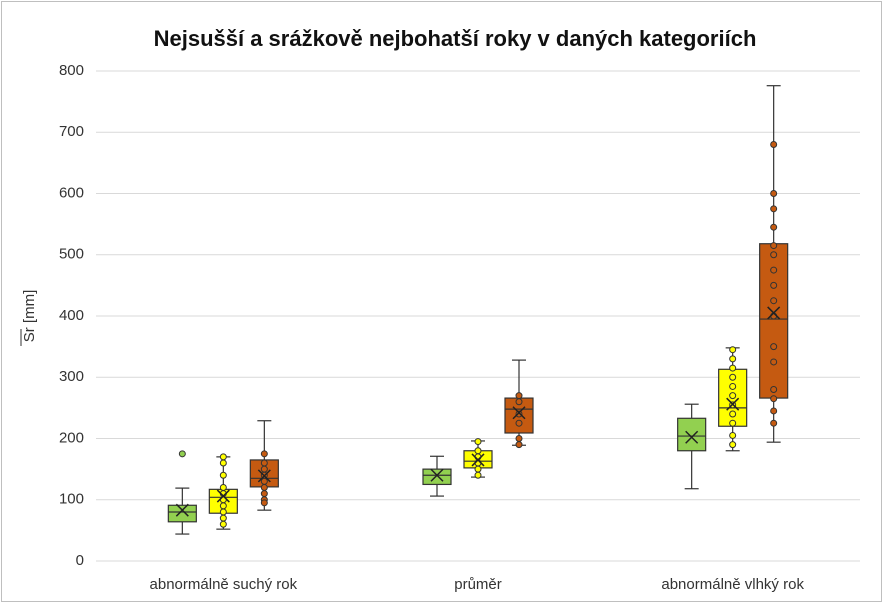 Image resolution: width=883 pixels, height=603 pixels. Describe the element at coordinates (80, 560) in the screenshot. I see `y-tick-label: 0` at that location.